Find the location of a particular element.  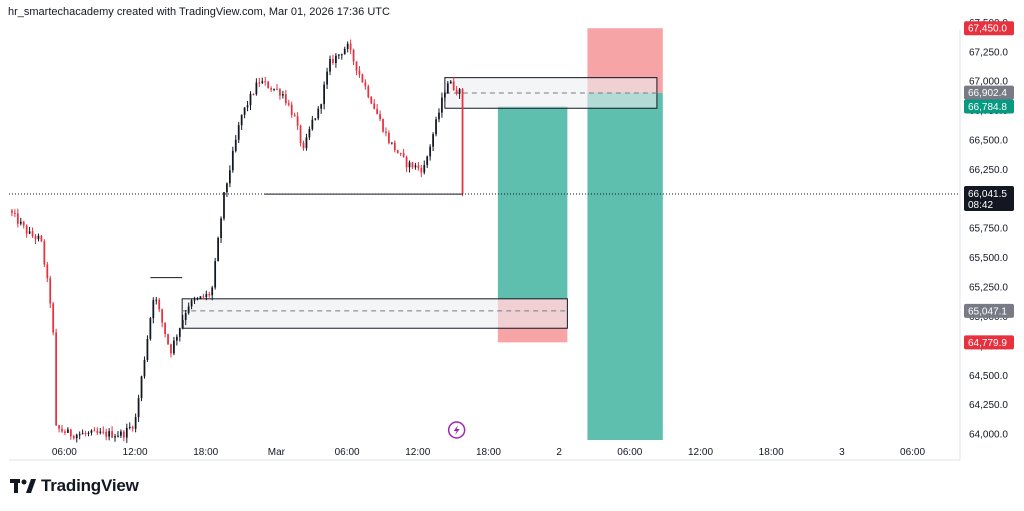

tradingview-logo-icon is located at coordinates (23, 486).